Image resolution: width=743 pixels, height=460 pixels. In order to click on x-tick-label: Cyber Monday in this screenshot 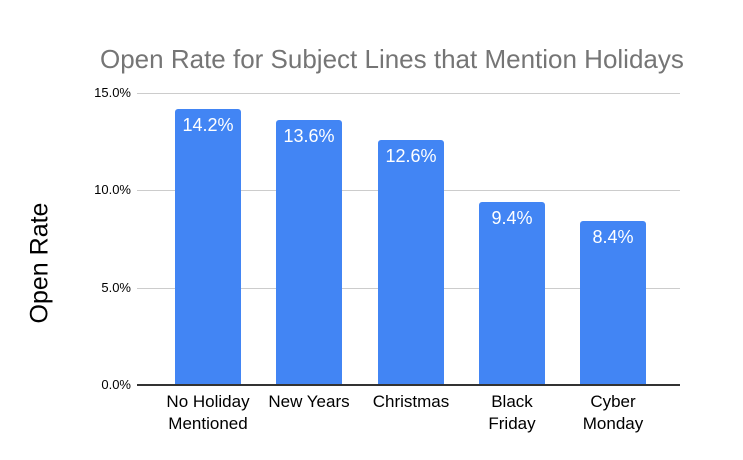, I will do `click(613, 412)`.